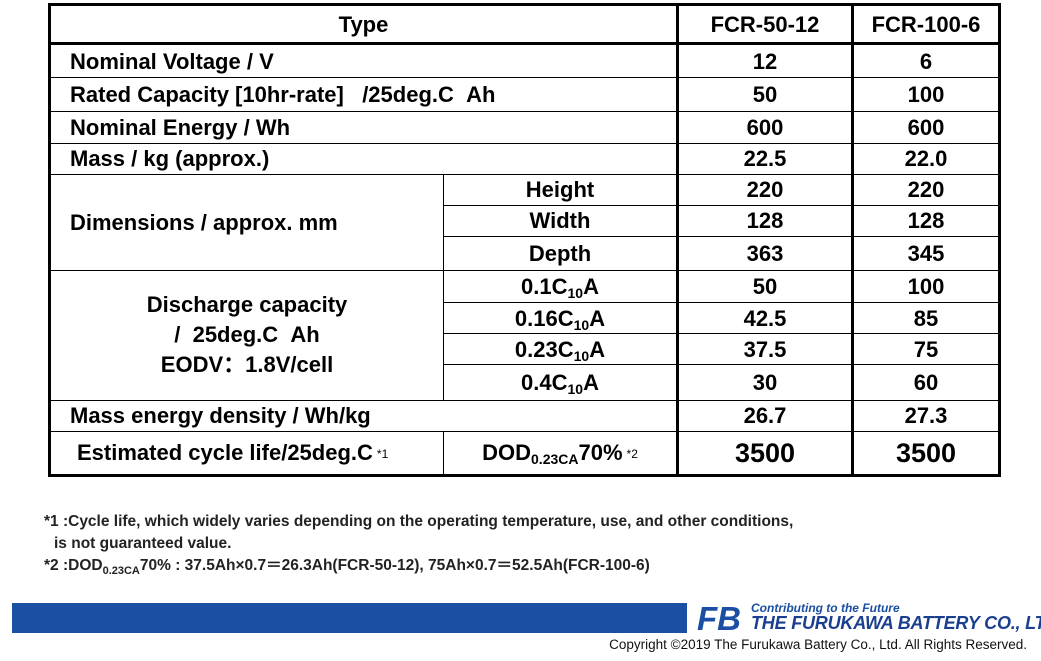  What do you see at coordinates (926, 253) in the screenshot?
I see `dimension-depth-b: 345` at bounding box center [926, 253].